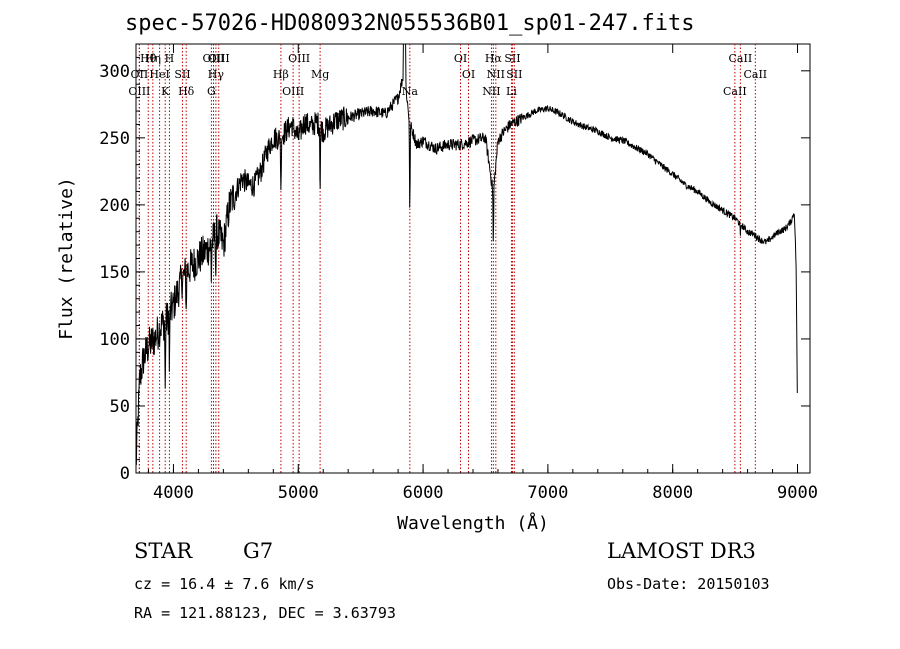 Image resolution: width=900 pixels, height=649 pixels. What do you see at coordinates (140, 74) in the screenshot?
I see `line-label-1: OII` at bounding box center [140, 74].